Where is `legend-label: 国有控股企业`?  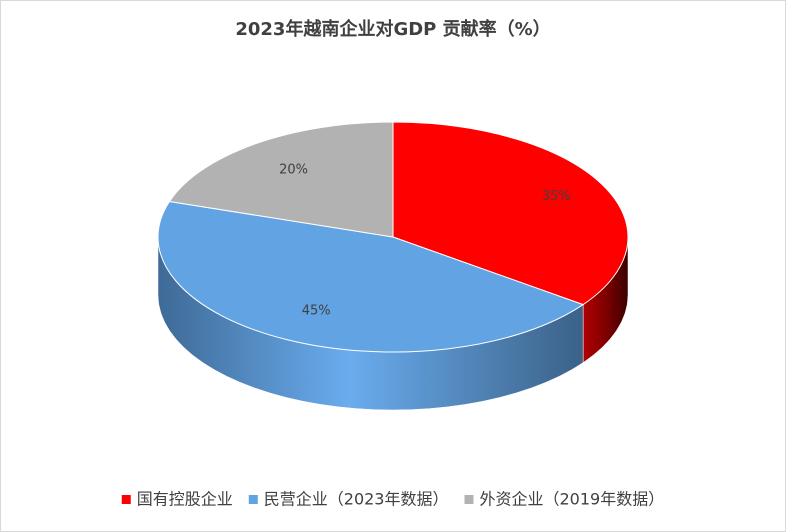
legend-label: 国有控股企业 is located at coordinates (185, 499).